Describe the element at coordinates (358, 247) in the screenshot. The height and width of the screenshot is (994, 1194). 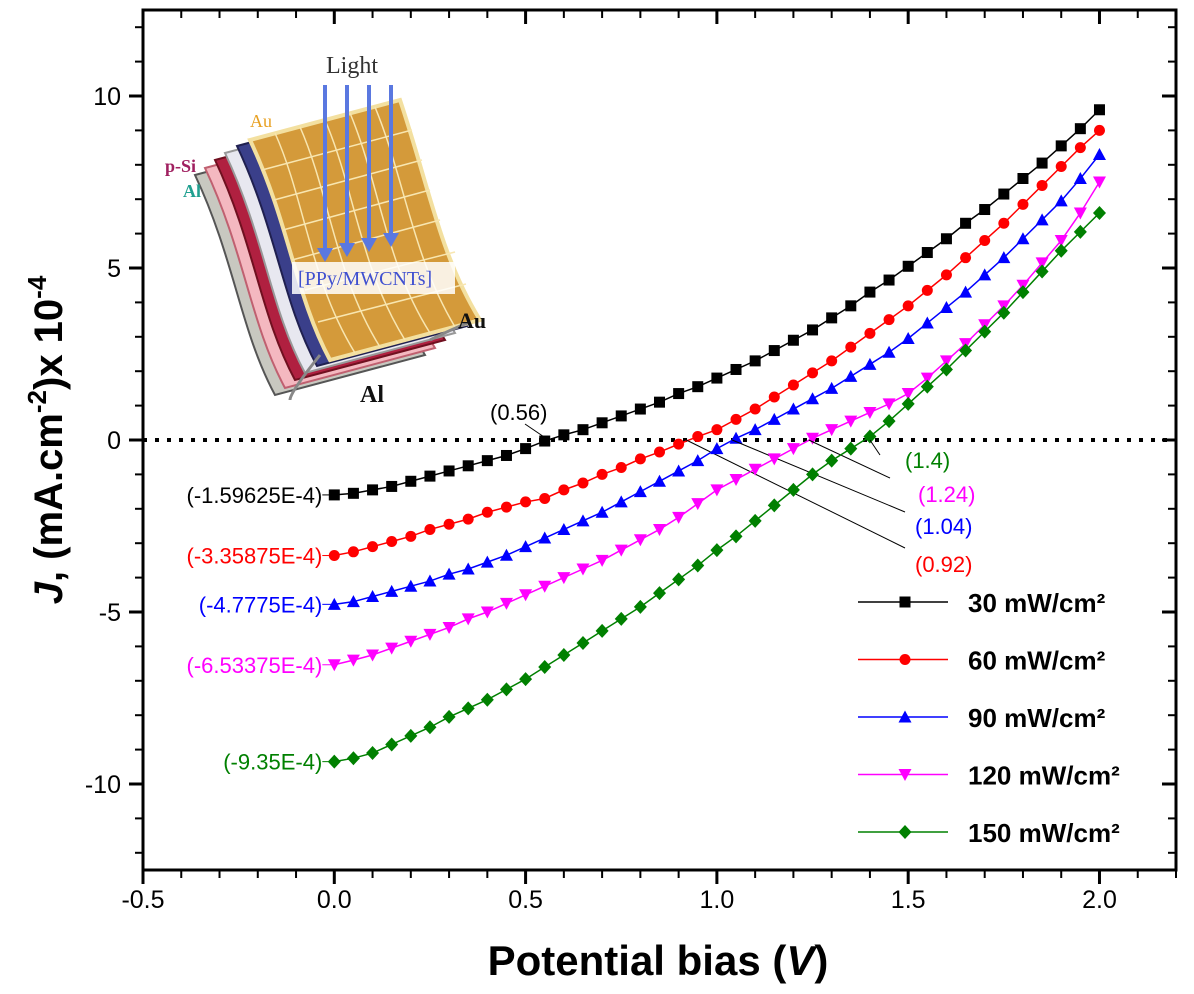
I see `inset-arrow-heads` at that location.